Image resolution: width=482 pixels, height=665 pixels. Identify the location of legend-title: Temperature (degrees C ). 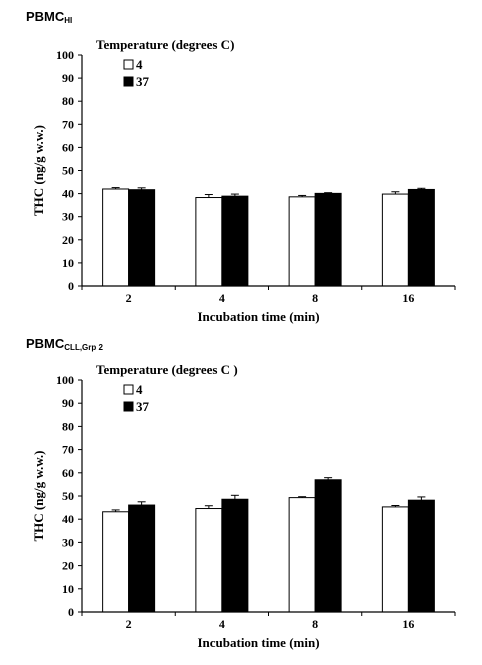
(167, 369).